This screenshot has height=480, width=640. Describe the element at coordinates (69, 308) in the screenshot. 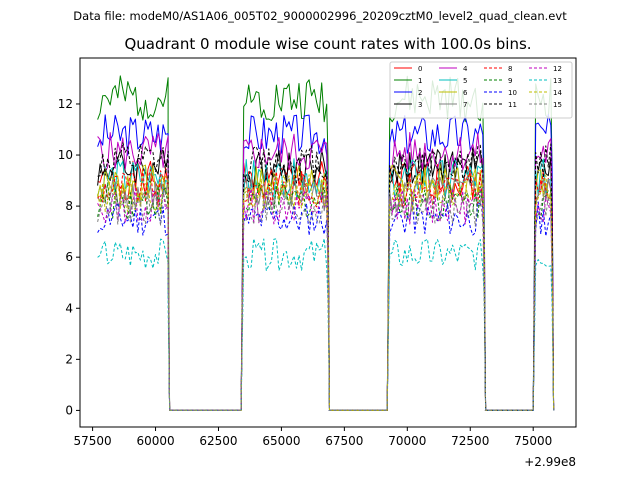

I see `y-tick-label: 4` at that location.